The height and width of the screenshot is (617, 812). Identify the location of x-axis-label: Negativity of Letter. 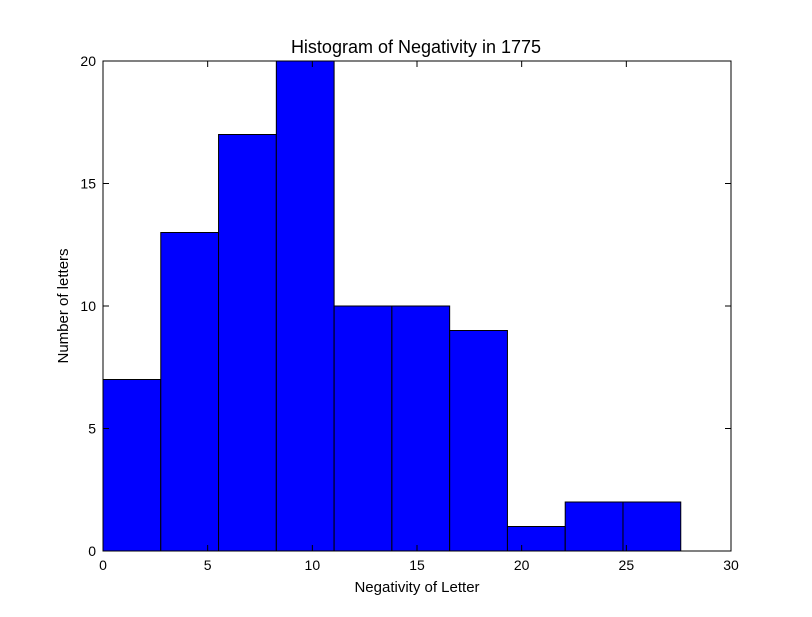
(416, 587).